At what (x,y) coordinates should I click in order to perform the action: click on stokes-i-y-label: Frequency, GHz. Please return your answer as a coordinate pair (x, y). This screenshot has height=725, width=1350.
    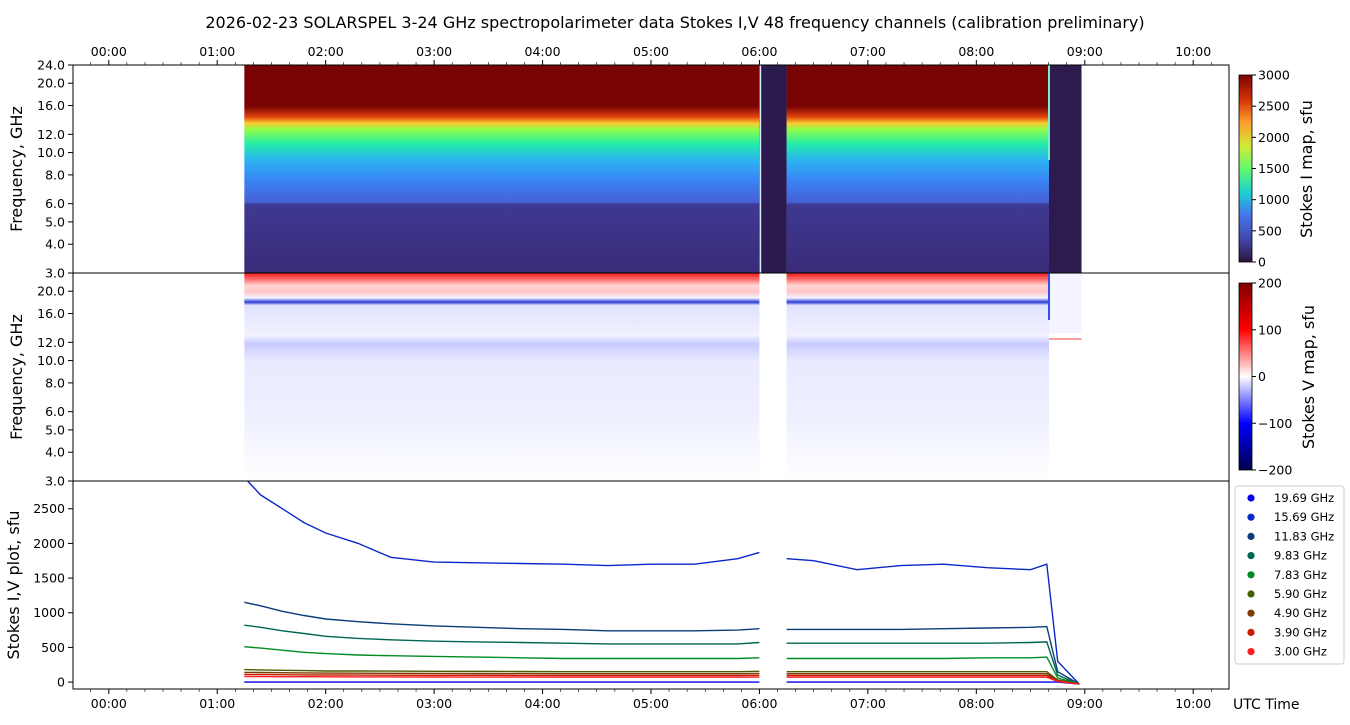
    Looking at the image, I should click on (16, 169).